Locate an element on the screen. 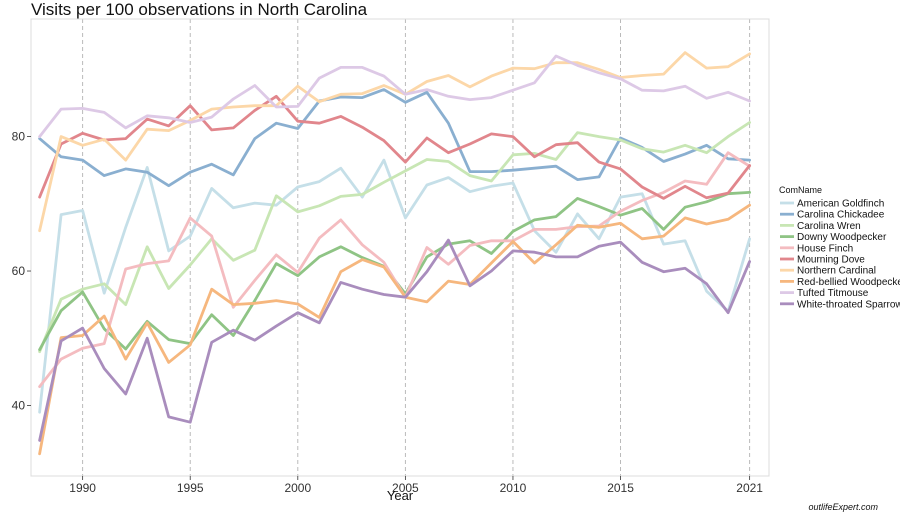 The image size is (900, 514). watermark: outlifeExpert.com is located at coordinates (843, 507).